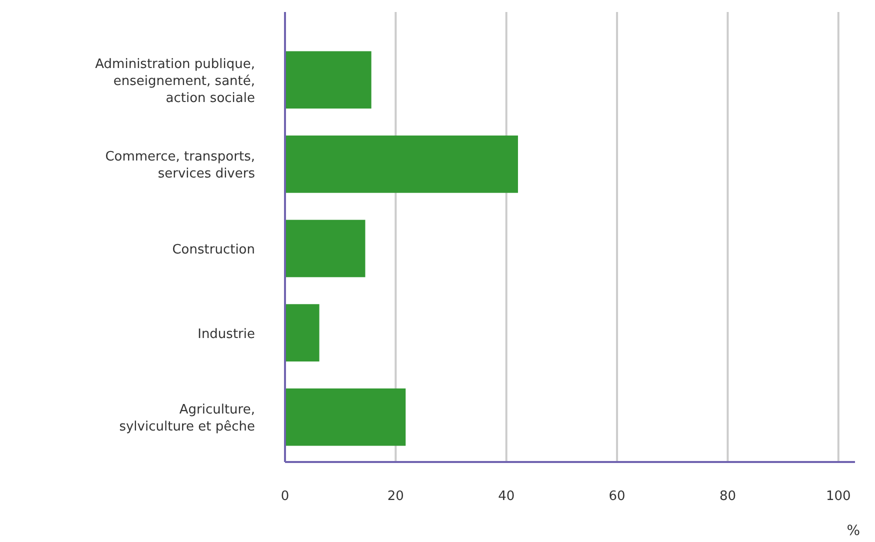  Describe the element at coordinates (617, 496) in the screenshot. I see `x-tick-label: 60` at that location.